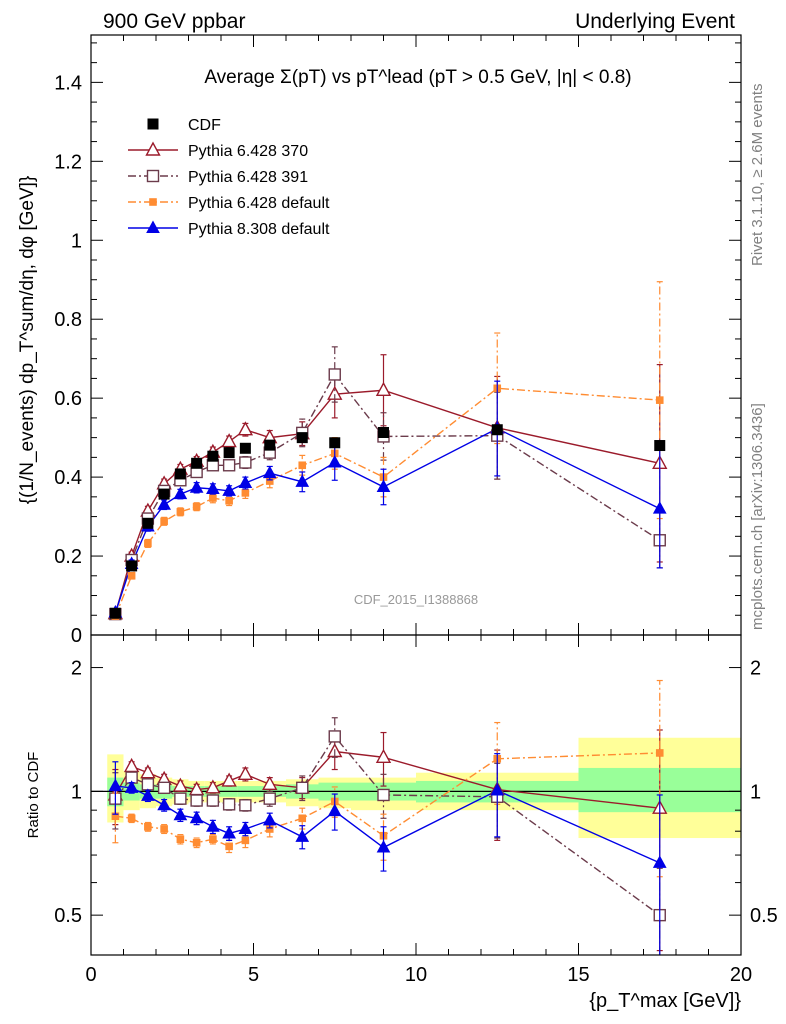  I want to click on side-text-bottom: mcplots.cern.ch [arXiv:1306.3436], so click(757, 516).